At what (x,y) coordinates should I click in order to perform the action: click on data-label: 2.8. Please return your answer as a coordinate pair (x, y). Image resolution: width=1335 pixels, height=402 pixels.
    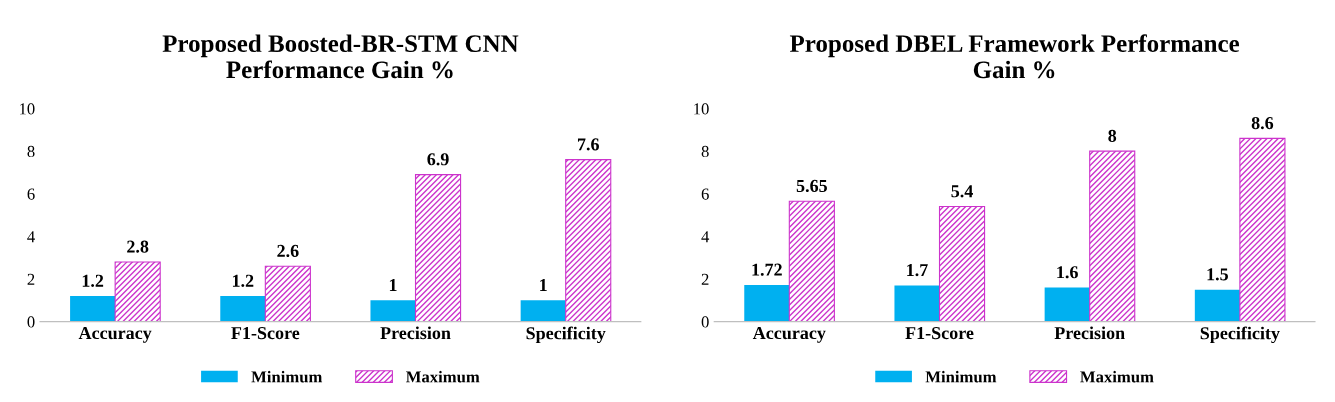
    Looking at the image, I should click on (138, 246).